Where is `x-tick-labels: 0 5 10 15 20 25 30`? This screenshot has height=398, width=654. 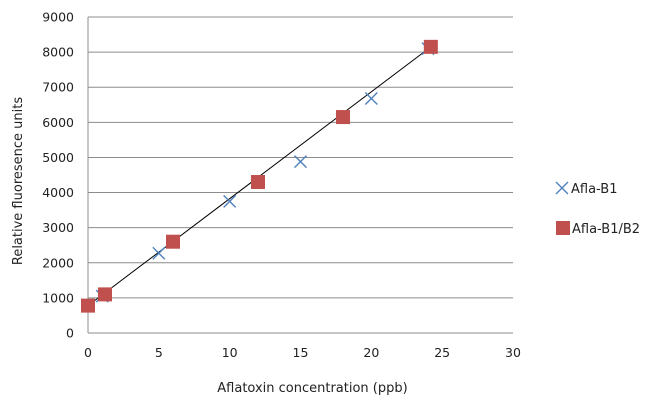 x-tick-labels: 0 5 10 15 20 25 30 is located at coordinates (302, 352).